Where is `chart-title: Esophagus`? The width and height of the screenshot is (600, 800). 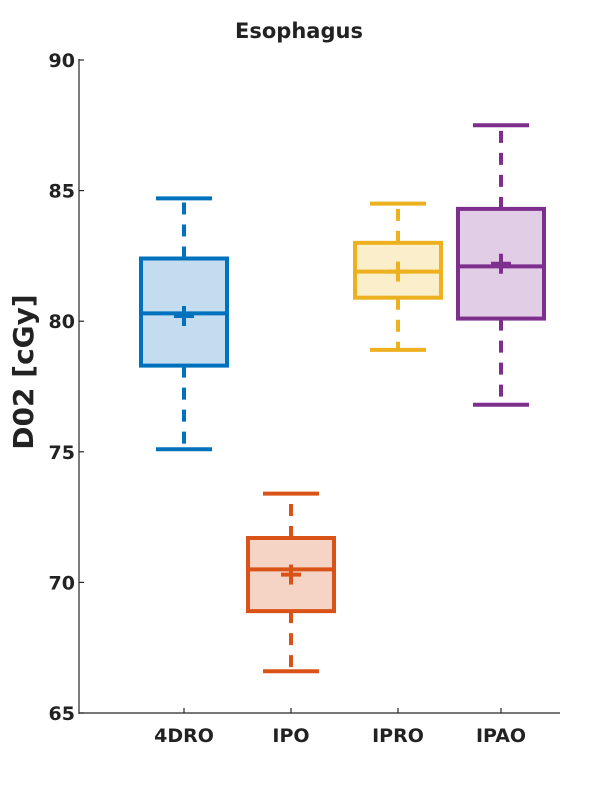 chart-title: Esophagus is located at coordinates (299, 31).